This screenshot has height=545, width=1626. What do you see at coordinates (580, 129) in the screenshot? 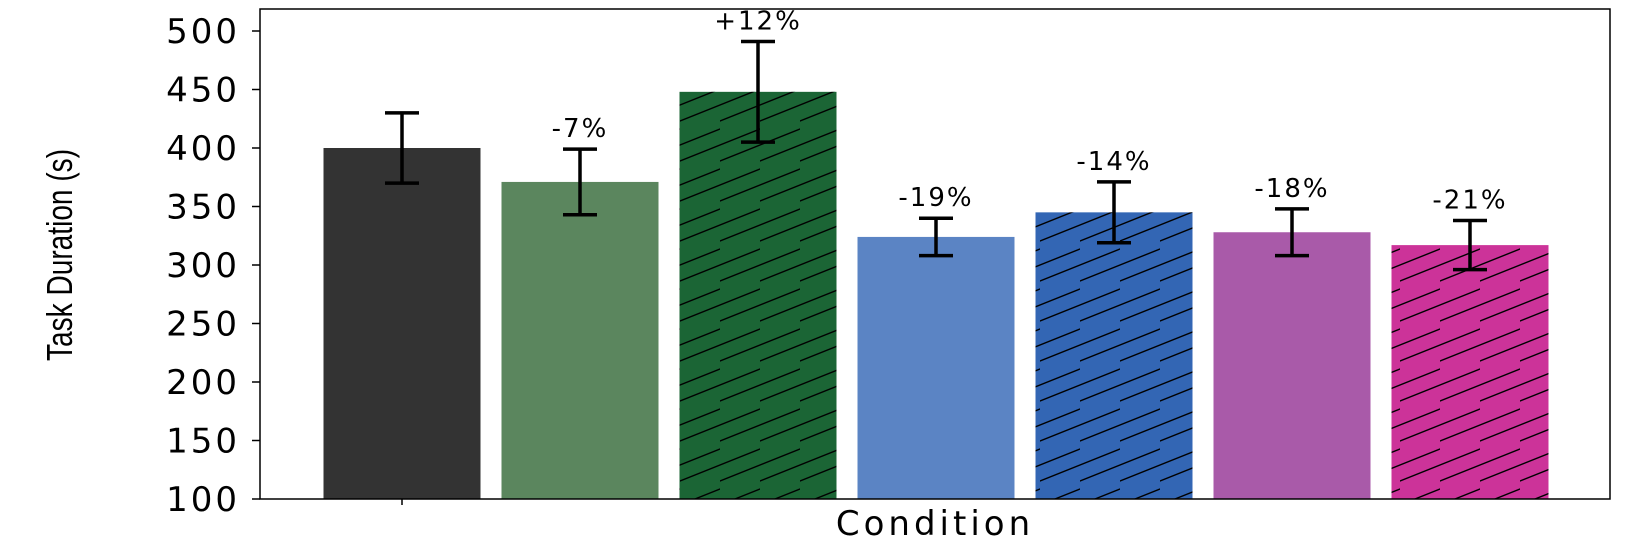
I see `bar-value-label: -7%` at bounding box center [580, 129].